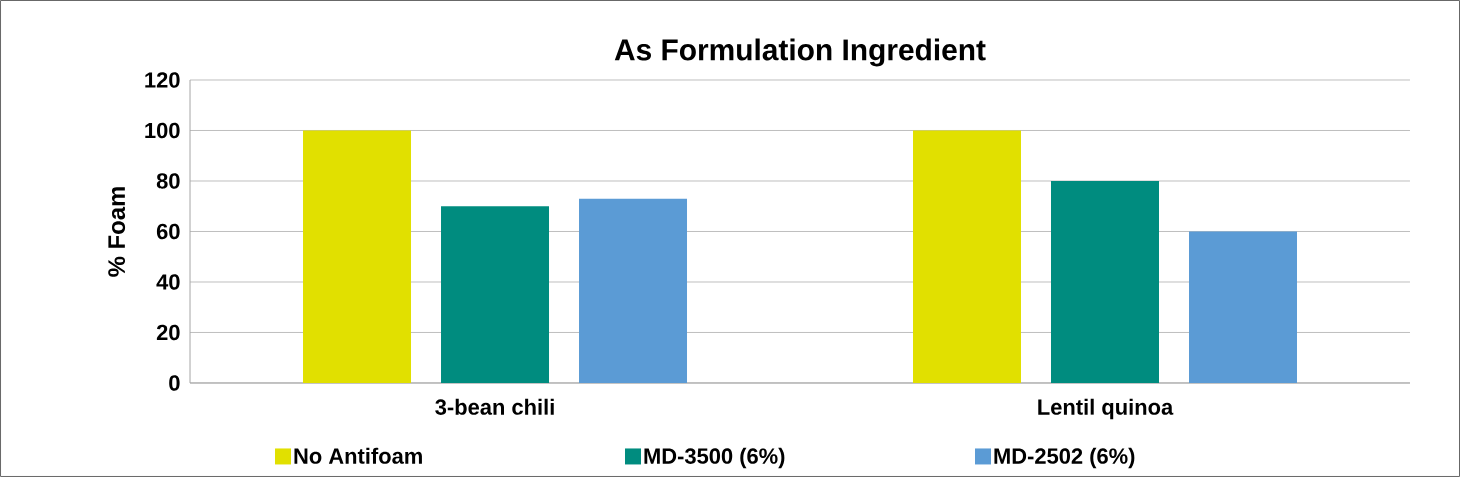 The width and height of the screenshot is (1460, 477). What do you see at coordinates (168, 181) in the screenshot?
I see `y-tick-label: 80` at bounding box center [168, 181].